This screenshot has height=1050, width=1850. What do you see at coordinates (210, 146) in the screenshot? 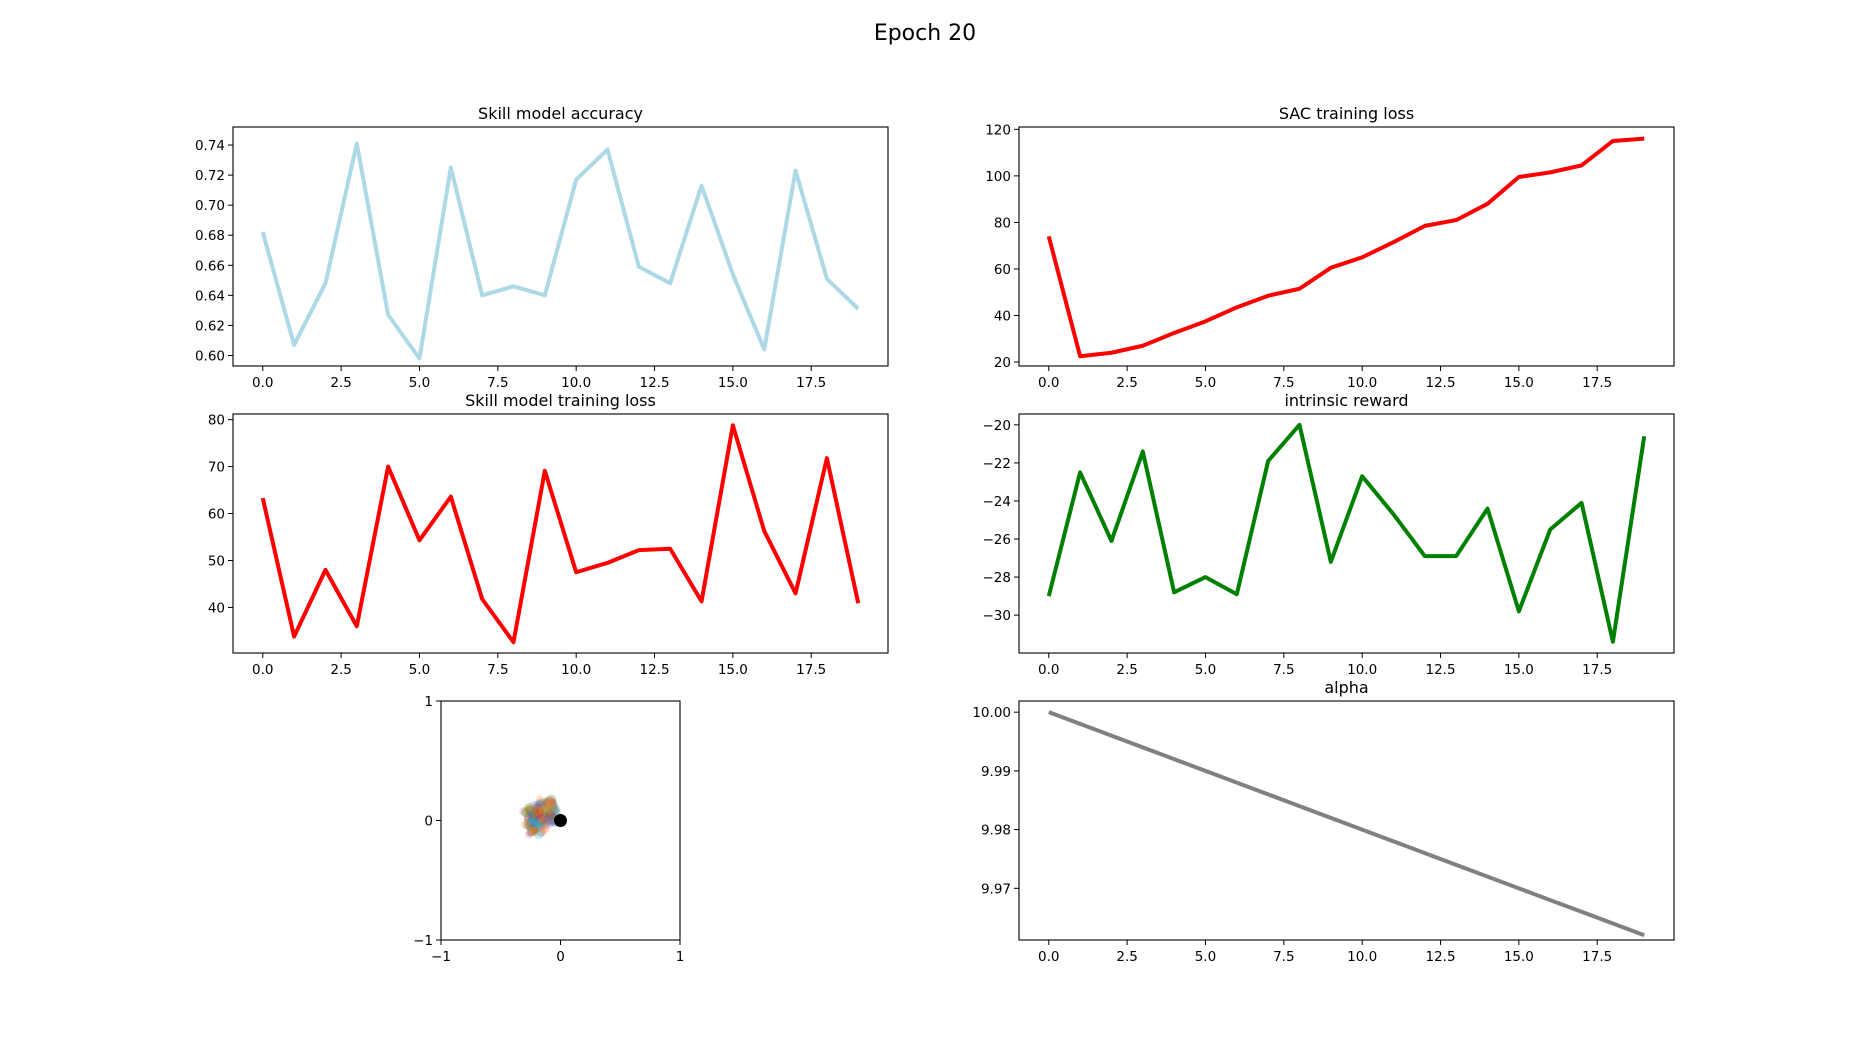
I see `y-tick-label: 0.74` at bounding box center [210, 146].